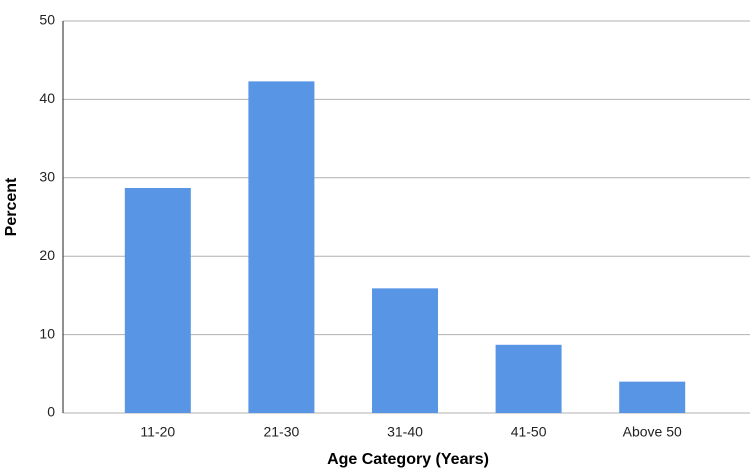 The height and width of the screenshot is (473, 750). What do you see at coordinates (47, 177) in the screenshot?
I see `y-tick-label: 30` at bounding box center [47, 177].